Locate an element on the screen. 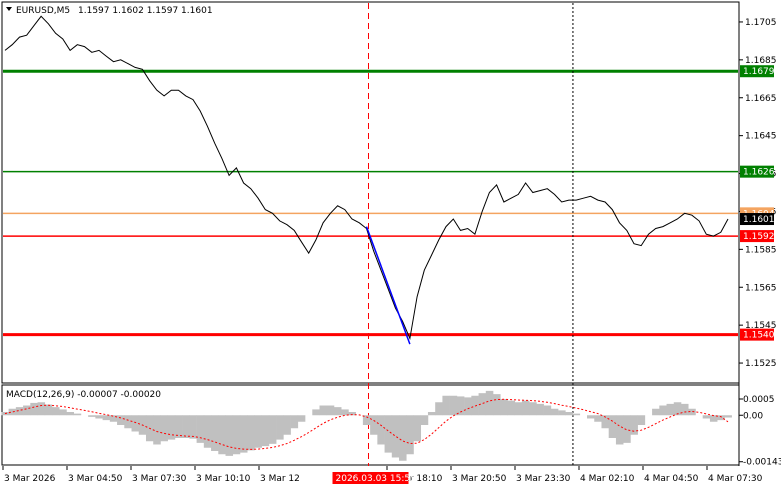 The image size is (781, 489). macd-label: MACD(12,26,9) -0.00007 -0.00020 is located at coordinates (83, 395).